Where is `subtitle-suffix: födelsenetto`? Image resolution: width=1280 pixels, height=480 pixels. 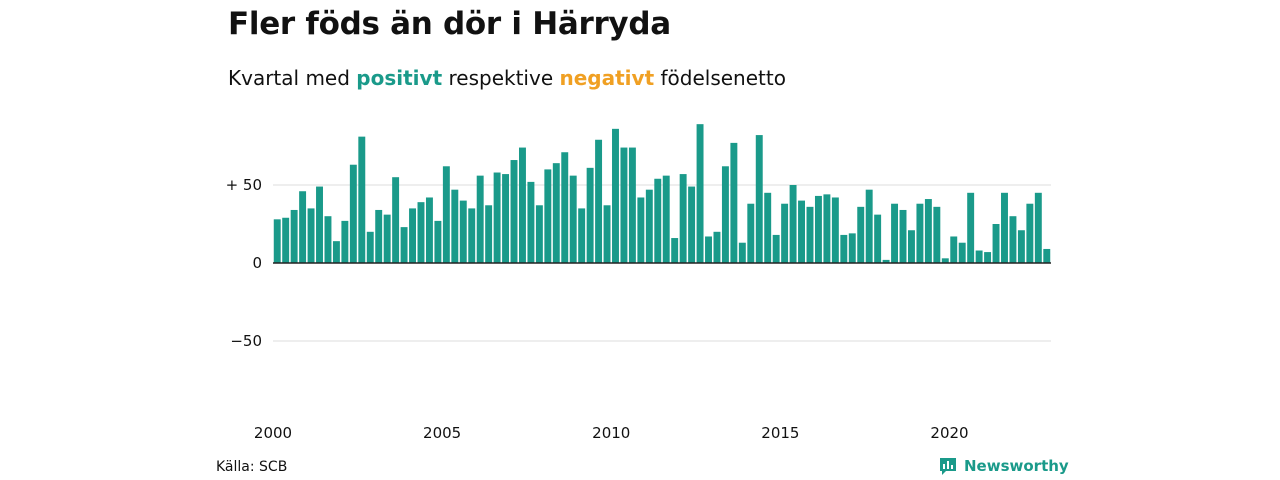
subtitle-suffix: födelsenetto is located at coordinates (723, 78).